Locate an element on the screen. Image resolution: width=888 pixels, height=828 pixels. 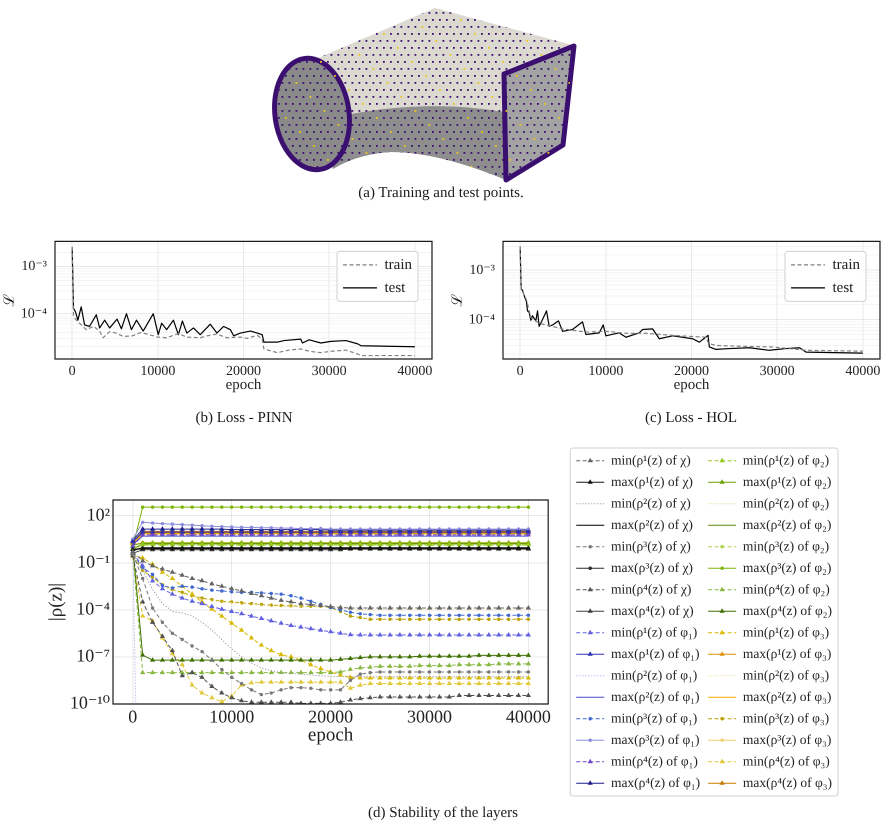
legend-label: min(ρ⁴(z) of χ) is located at coordinates (651, 588).